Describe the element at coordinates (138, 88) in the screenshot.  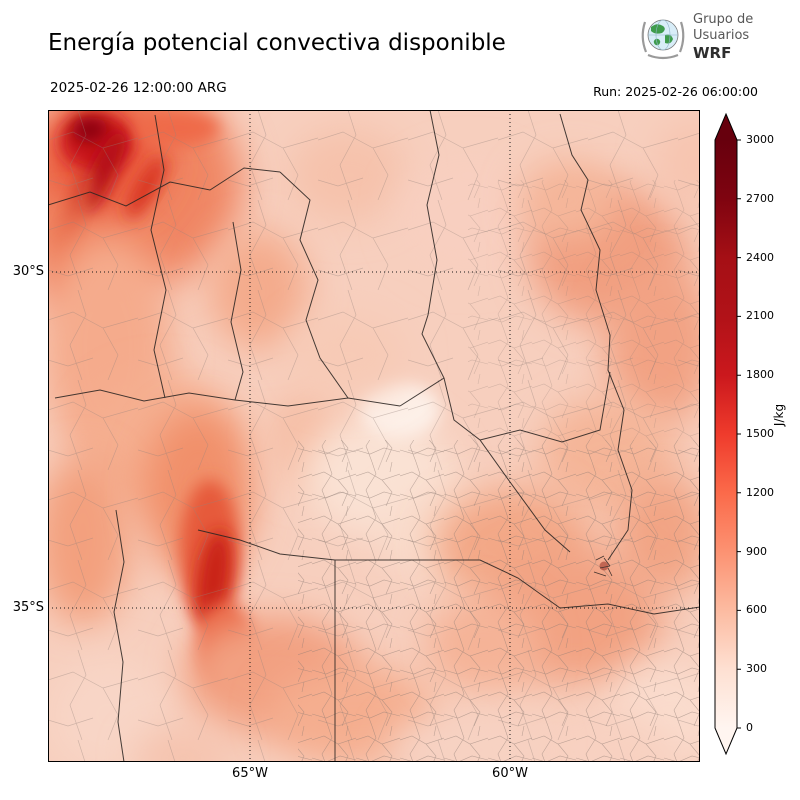
I see `valid-time-label: 2025-02-26 12:00:00 ARG` at that location.